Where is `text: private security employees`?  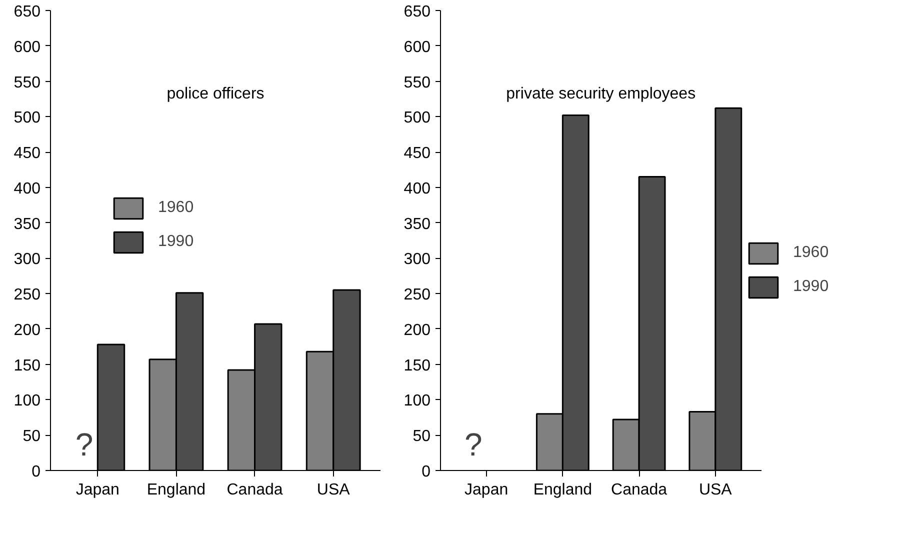
text: private security employees is located at coordinates (601, 94).